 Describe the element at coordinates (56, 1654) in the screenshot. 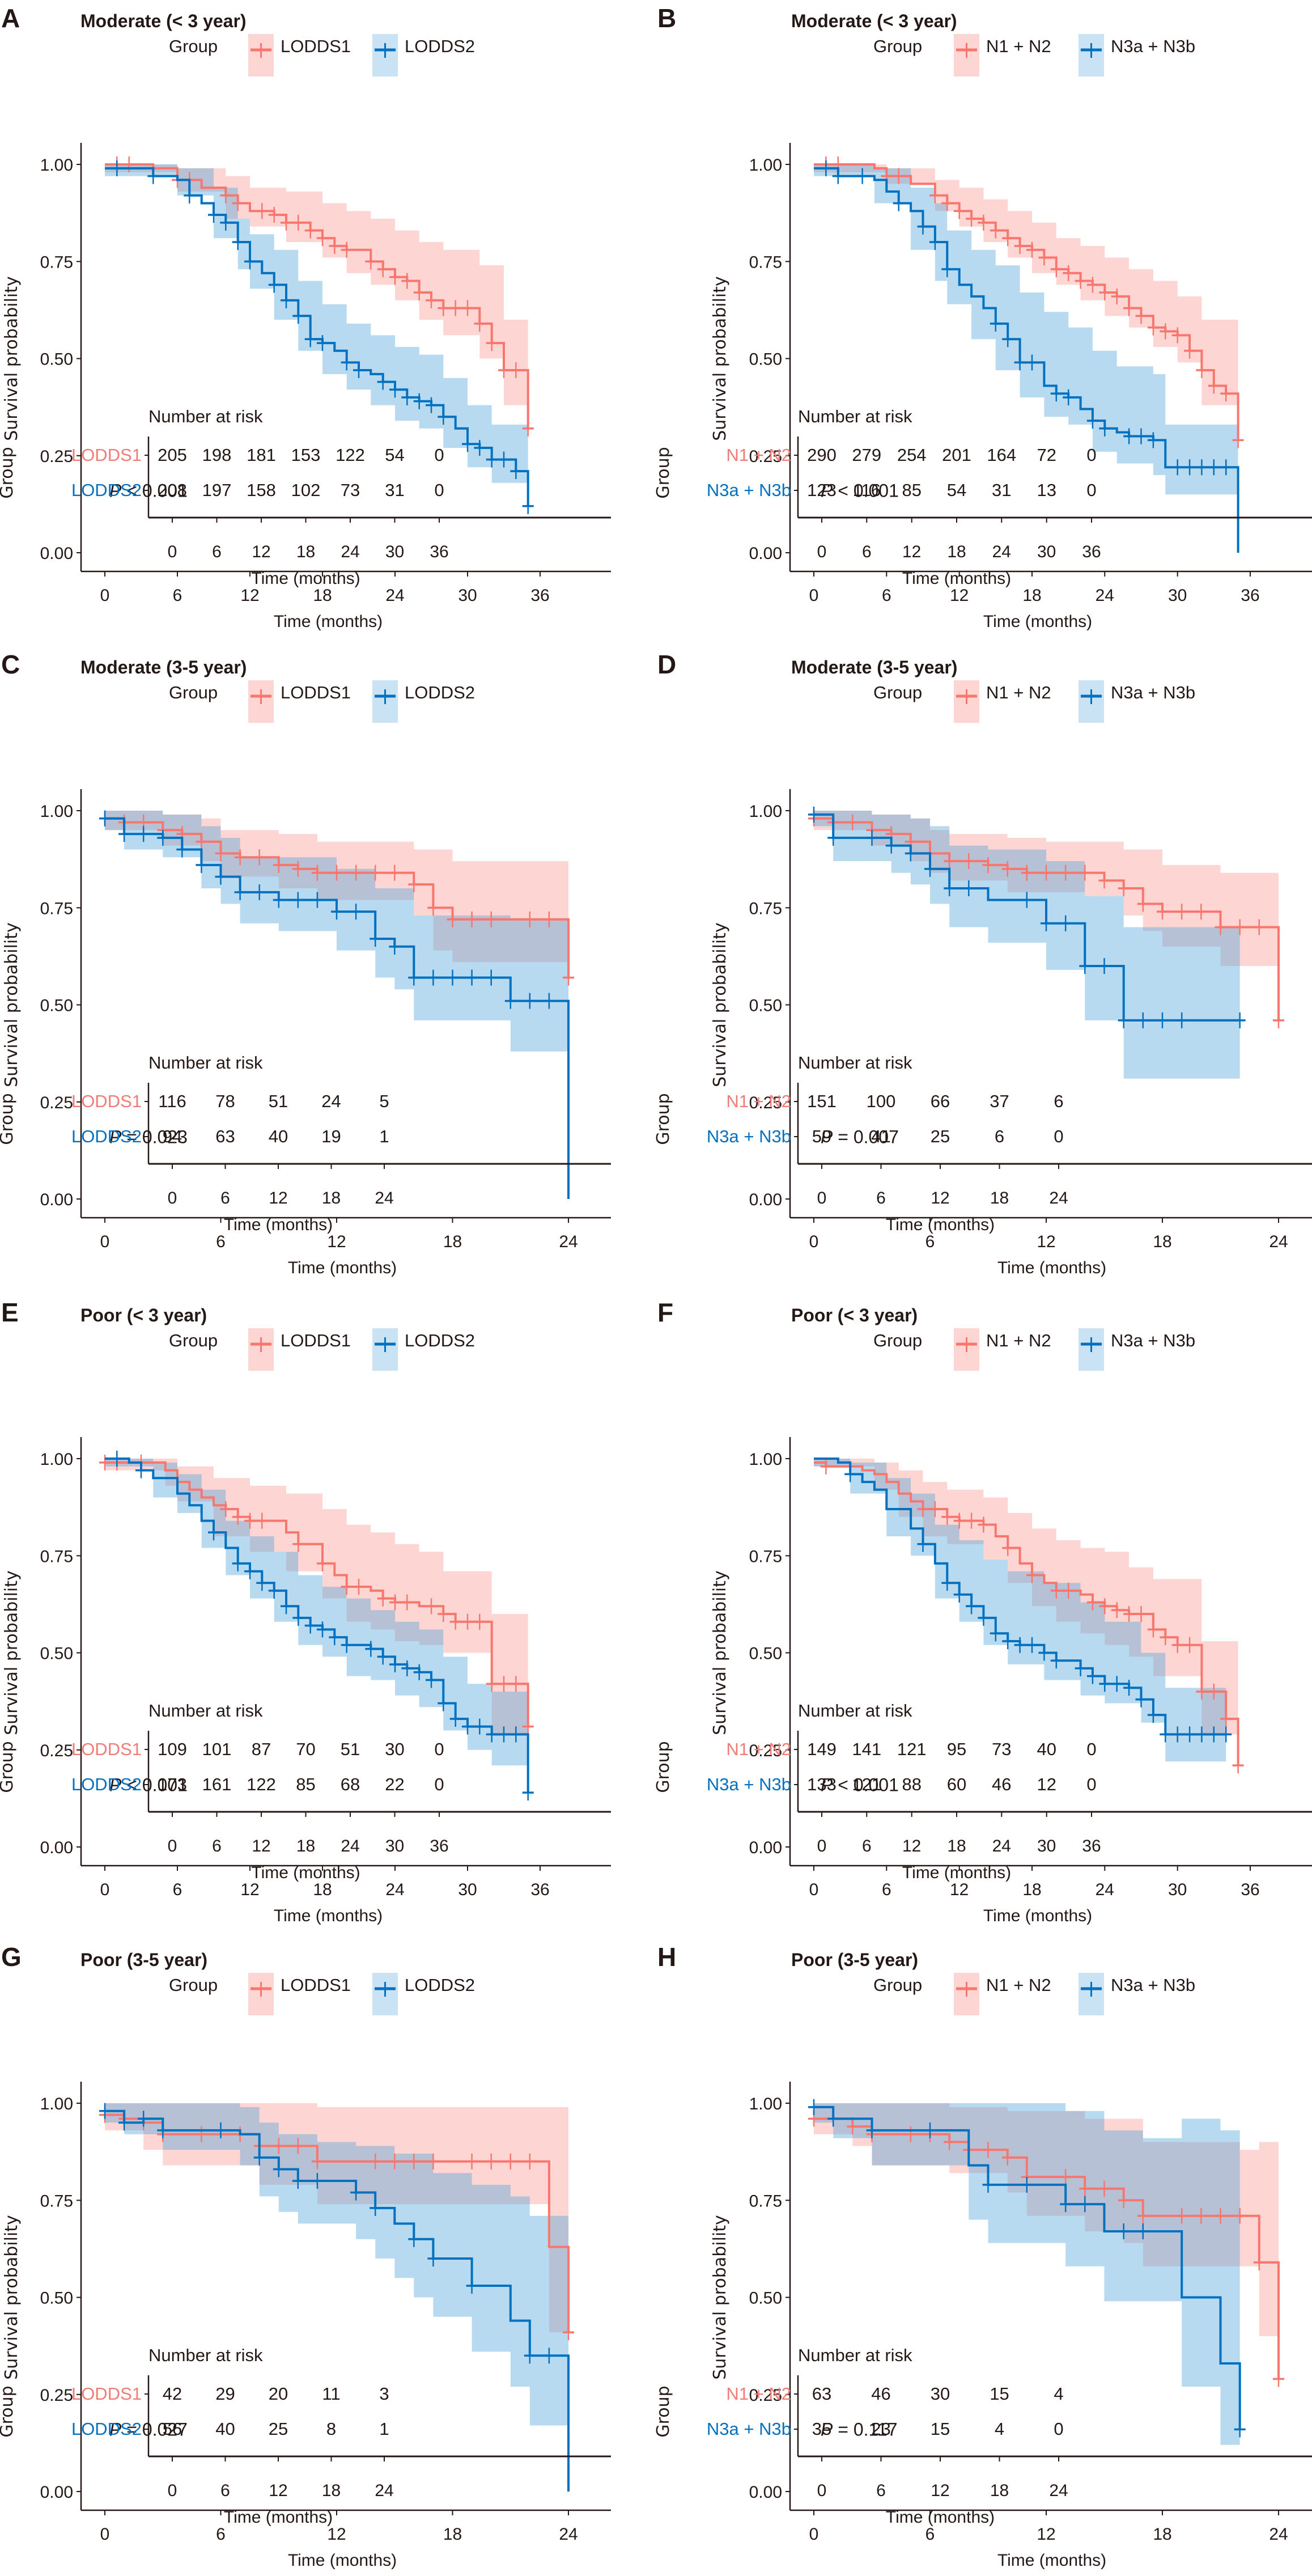

I see `y-tick-label: 0.50` at that location.